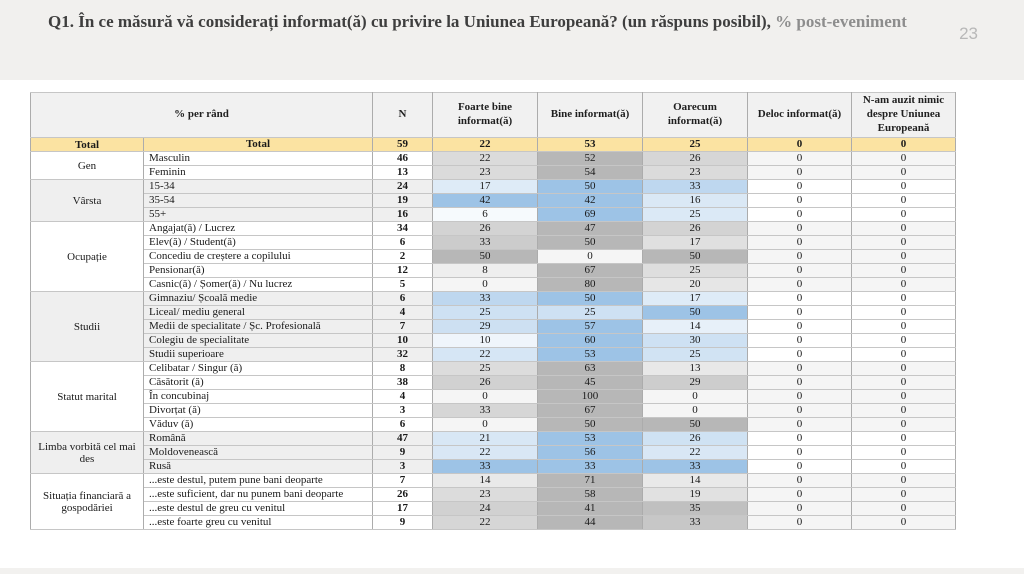 Image resolution: width=1024 pixels, height=574 pixels. I want to click on value-cell: 23, so click(485, 494).